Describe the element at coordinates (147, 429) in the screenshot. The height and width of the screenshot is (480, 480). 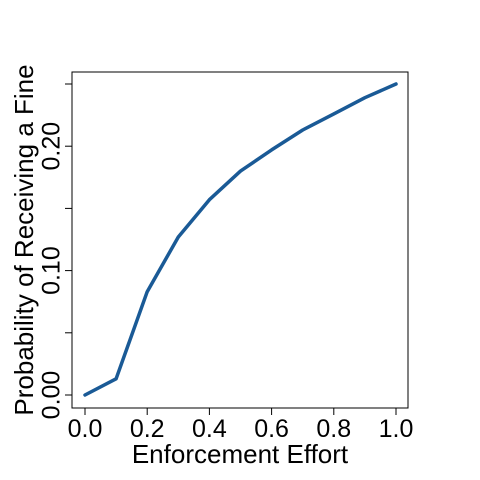
I see `x-tick-label: 0.2` at that location.